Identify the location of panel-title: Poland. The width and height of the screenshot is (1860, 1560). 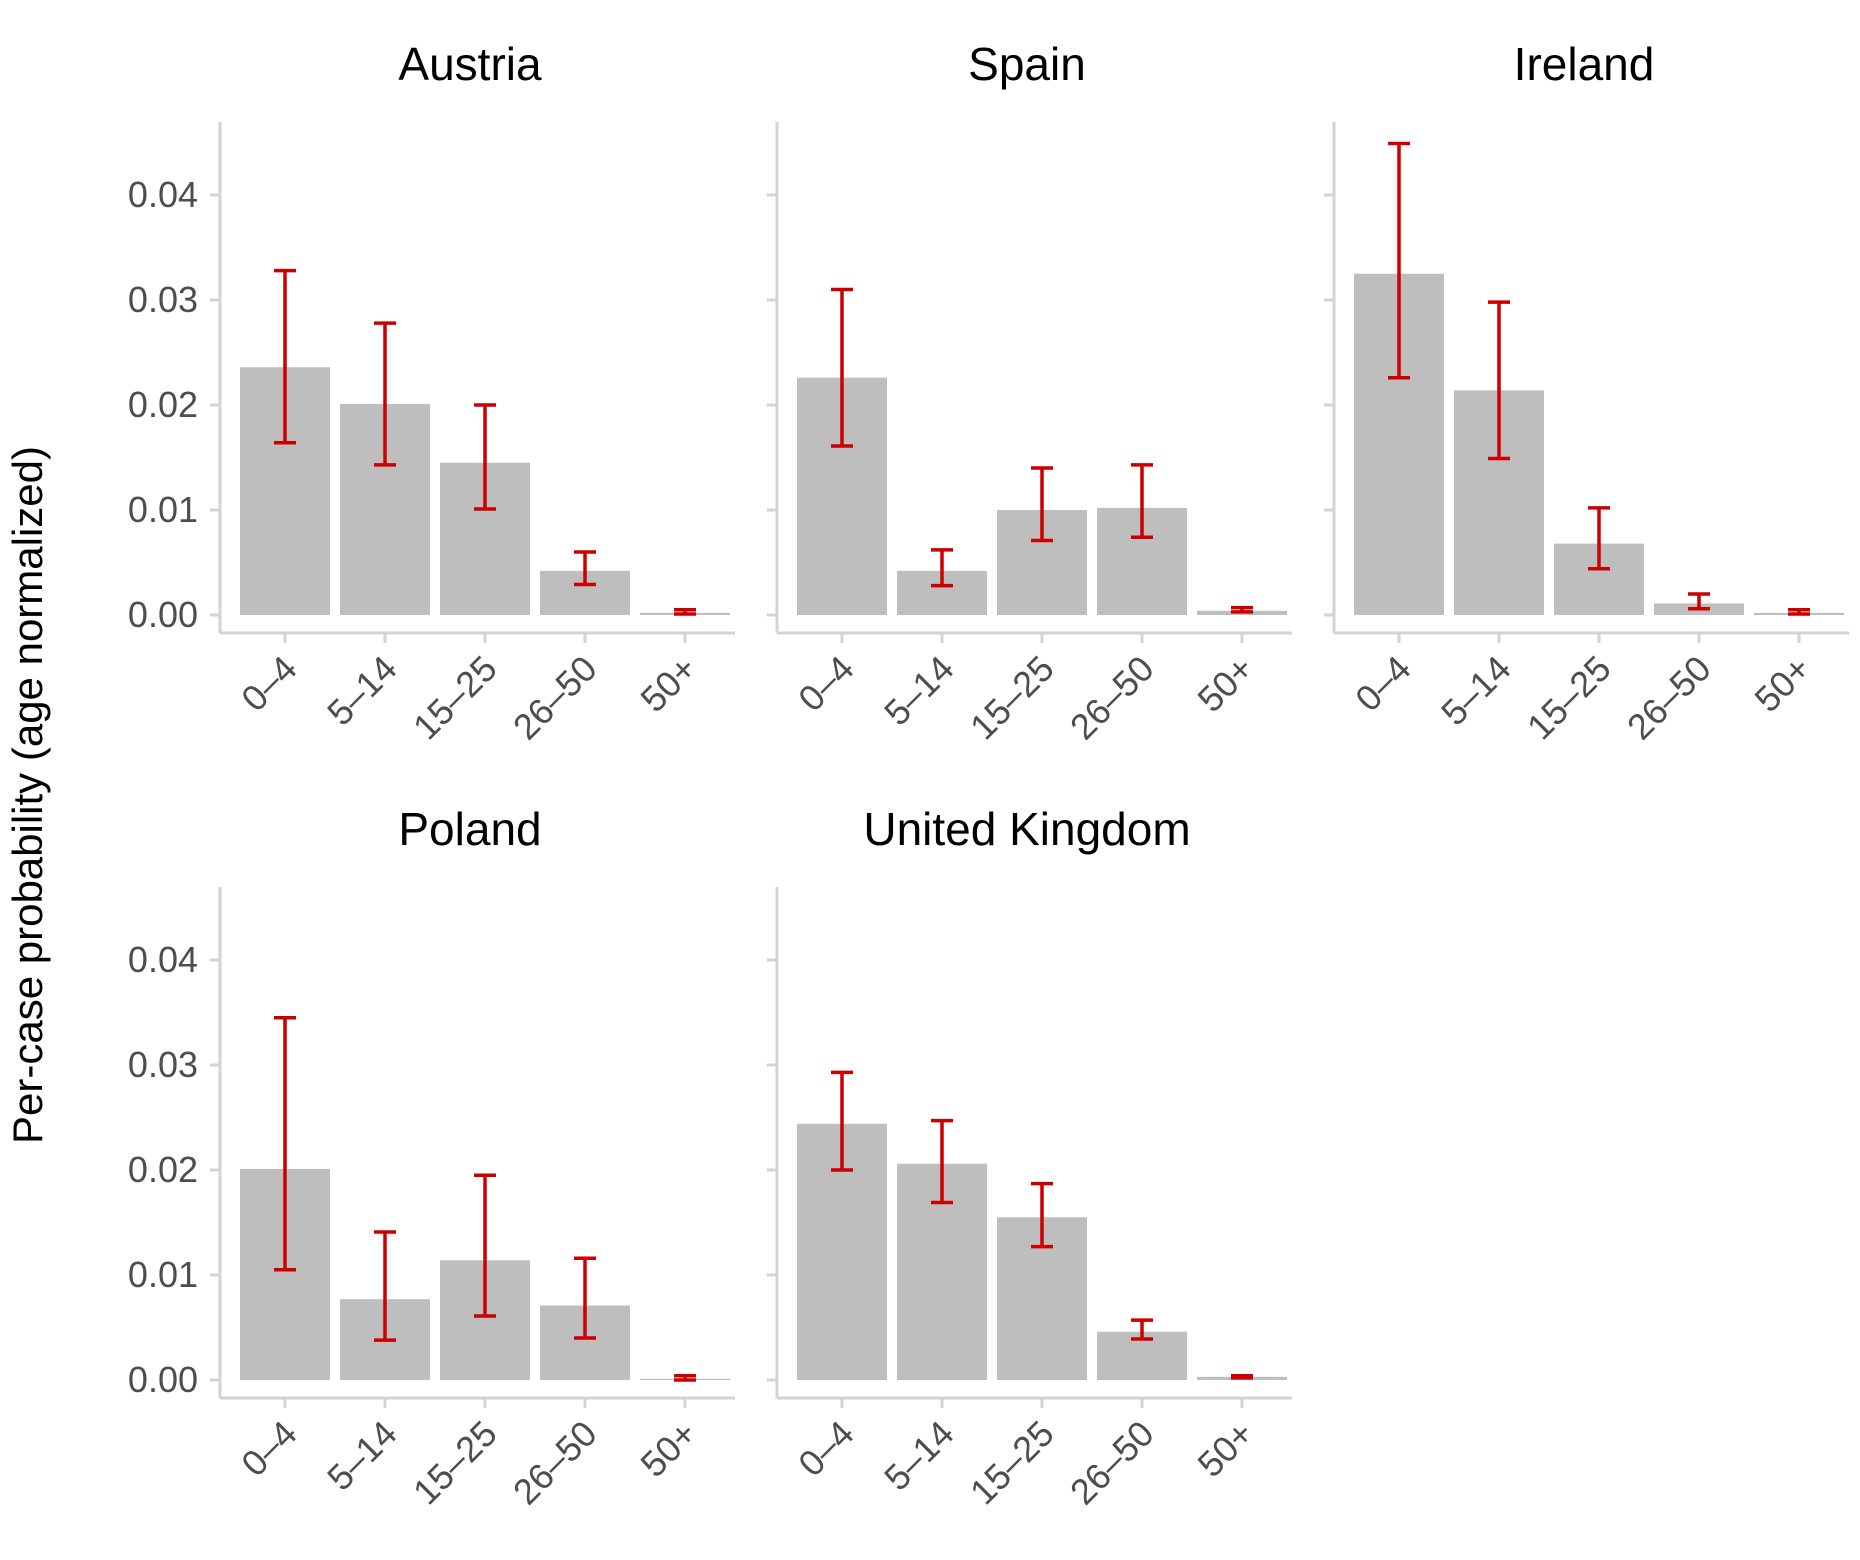
(469, 829).